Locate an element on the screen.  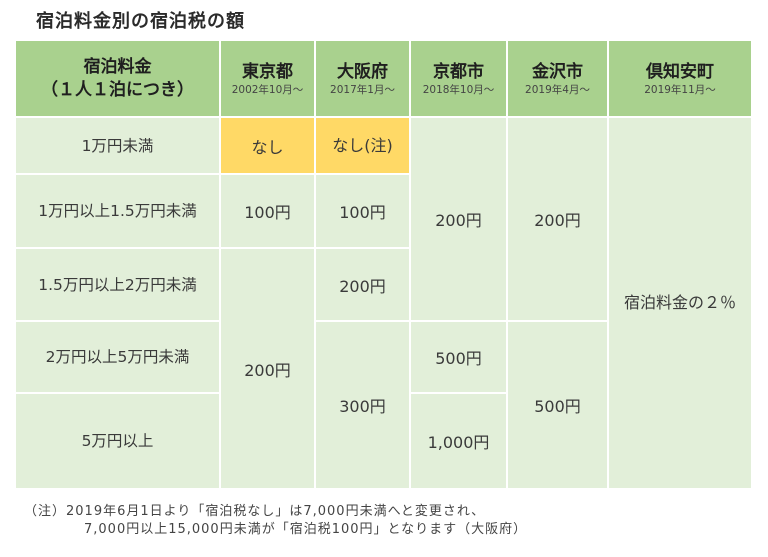
header-fee-line1: 宿泊料金 is located at coordinates (117, 66).